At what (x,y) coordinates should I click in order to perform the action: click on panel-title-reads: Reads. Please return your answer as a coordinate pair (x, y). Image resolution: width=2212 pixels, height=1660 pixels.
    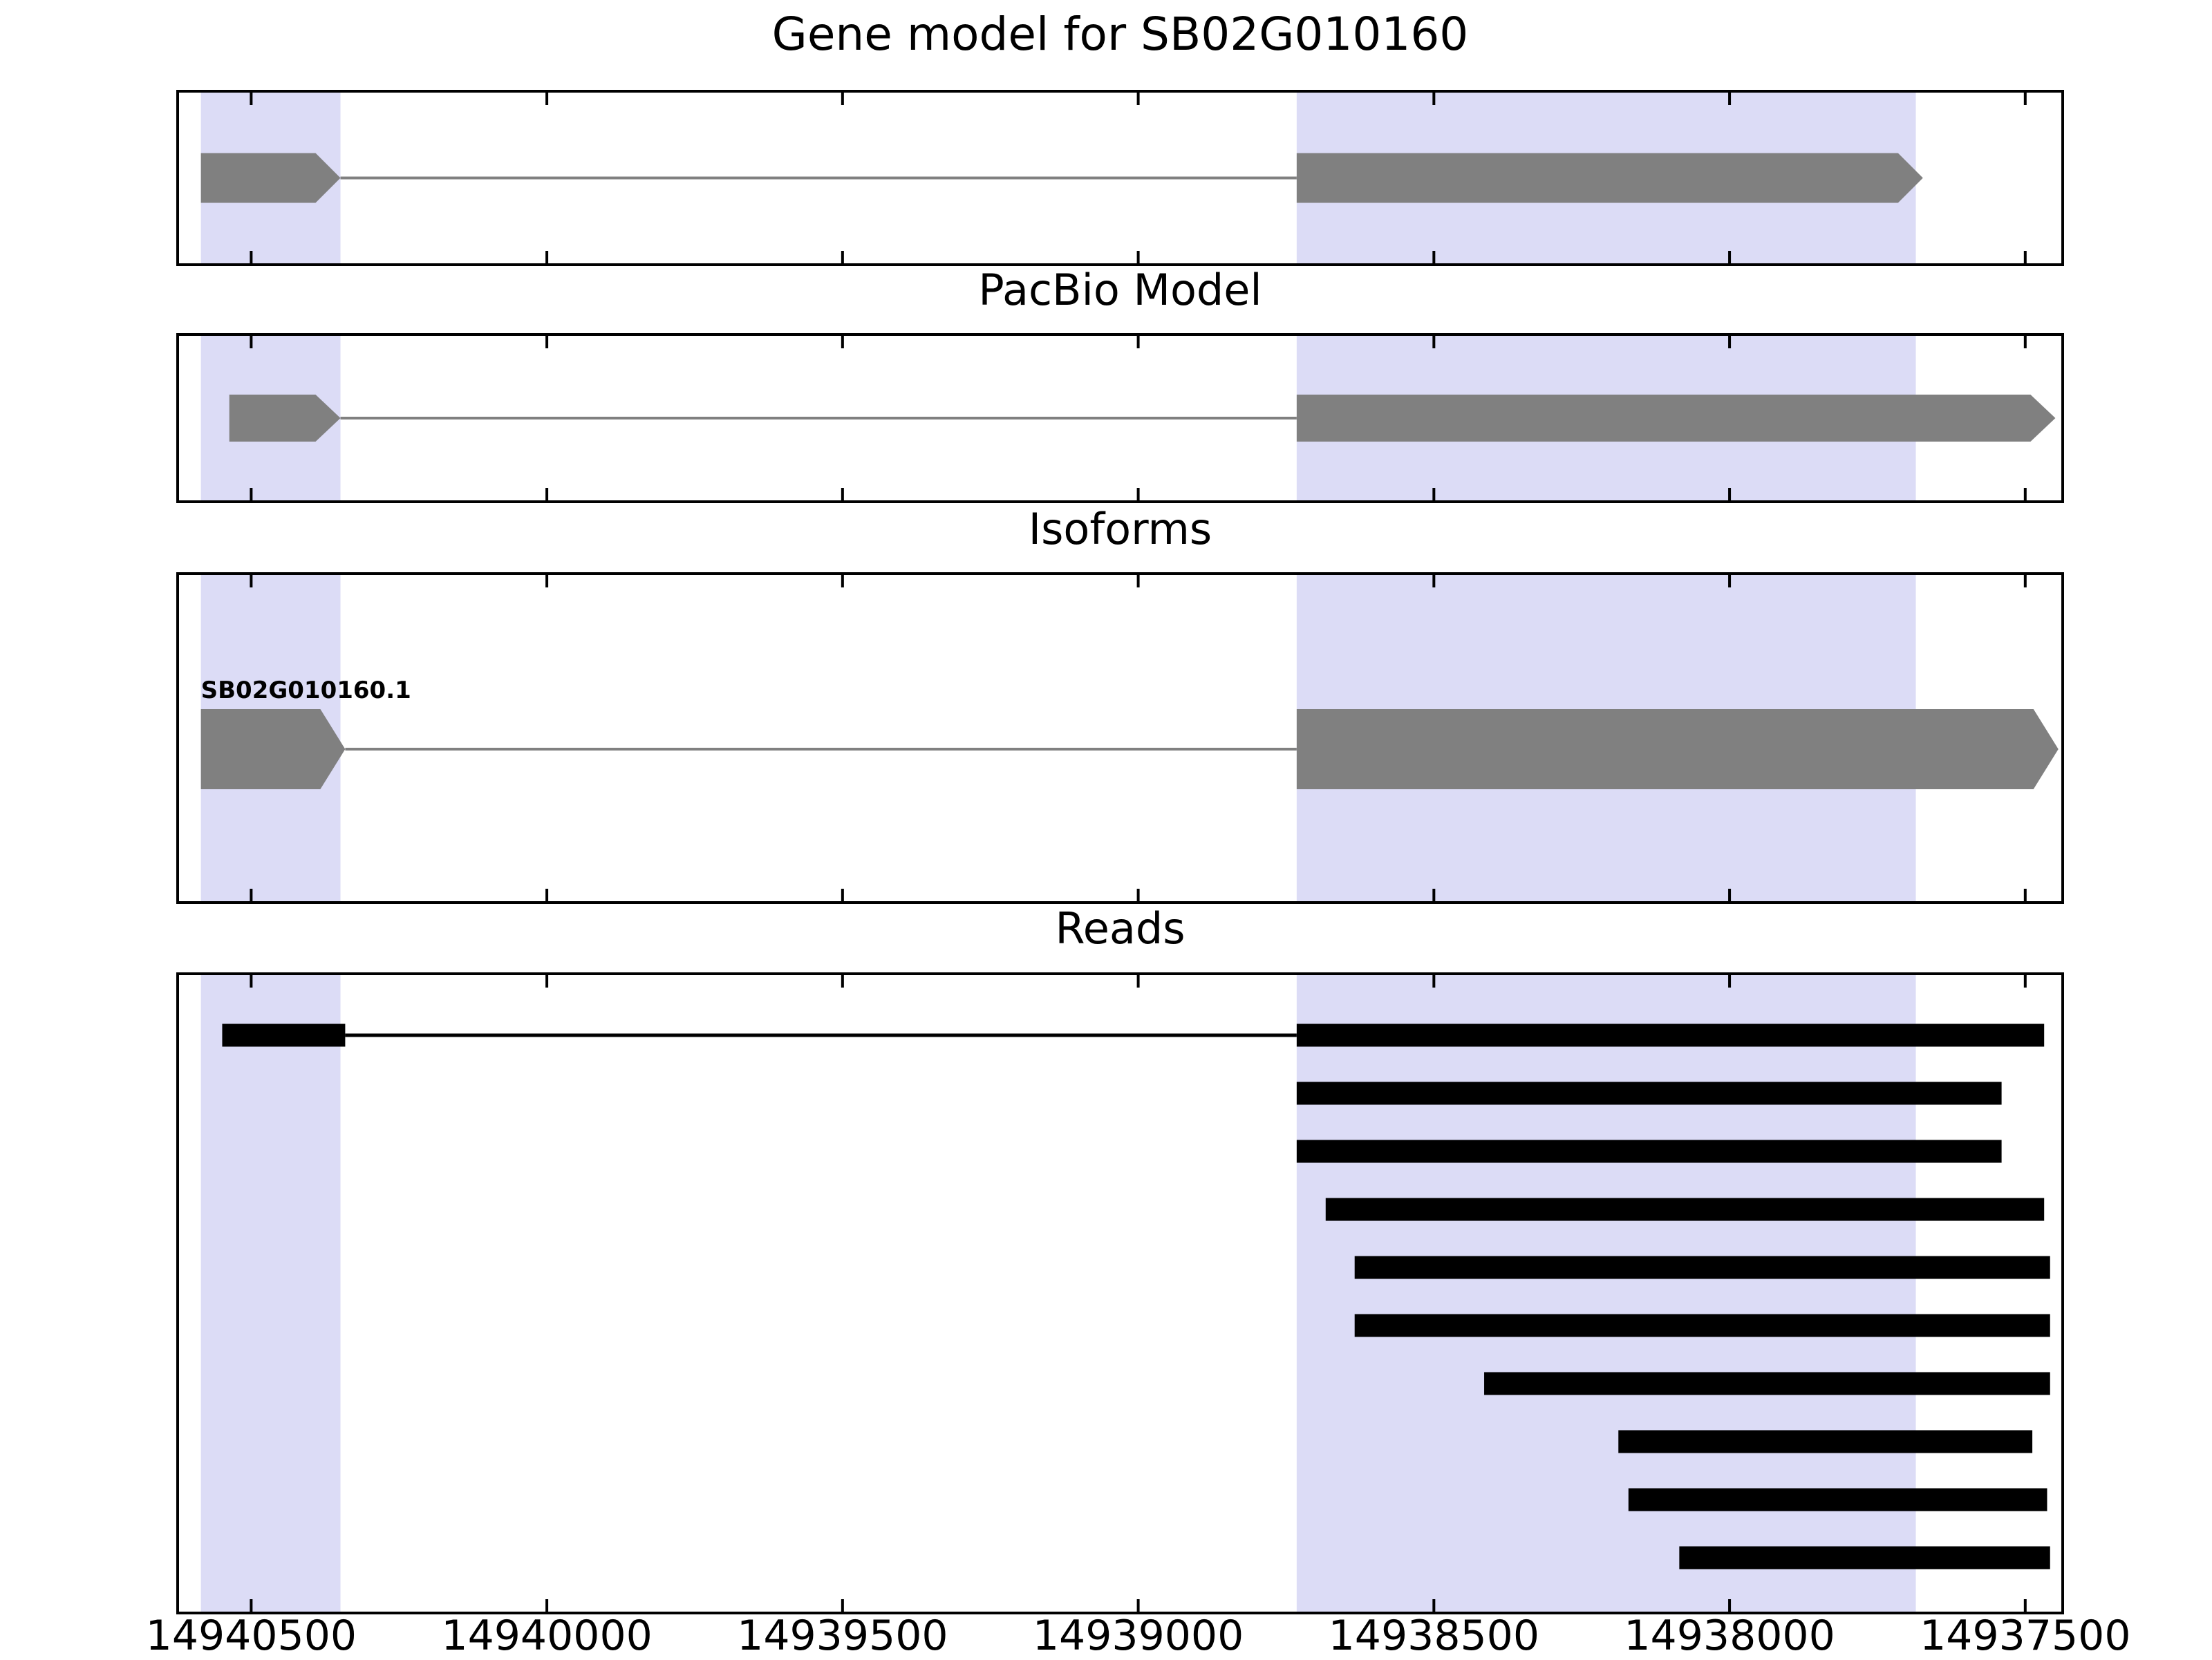
    Looking at the image, I should click on (1120, 928).